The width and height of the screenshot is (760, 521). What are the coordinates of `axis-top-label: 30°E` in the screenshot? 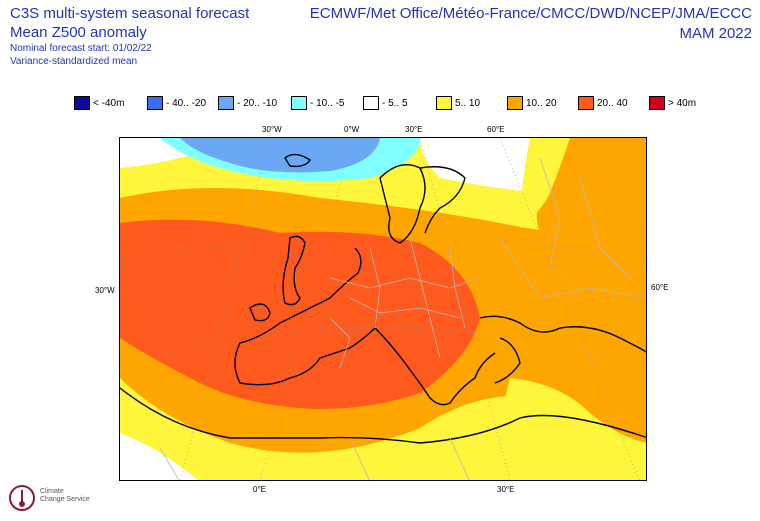 It's located at (414, 129).